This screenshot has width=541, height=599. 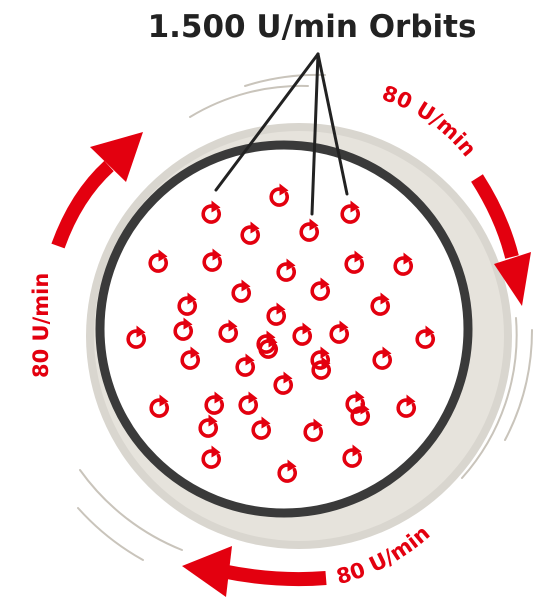 What do you see at coordinates (495, 216) in the screenshot?
I see `rotation-arrow-right` at bounding box center [495, 216].